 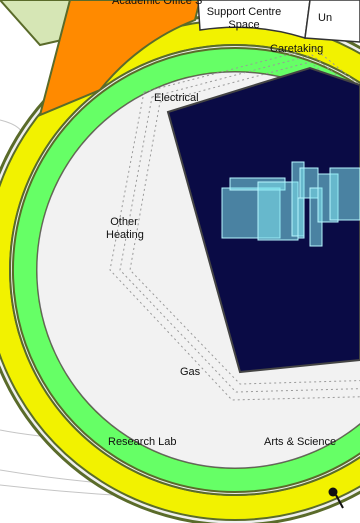 What do you see at coordinates (300, 442) in the screenshot?
I see `label-arts-science: Arts & Science` at bounding box center [300, 442].